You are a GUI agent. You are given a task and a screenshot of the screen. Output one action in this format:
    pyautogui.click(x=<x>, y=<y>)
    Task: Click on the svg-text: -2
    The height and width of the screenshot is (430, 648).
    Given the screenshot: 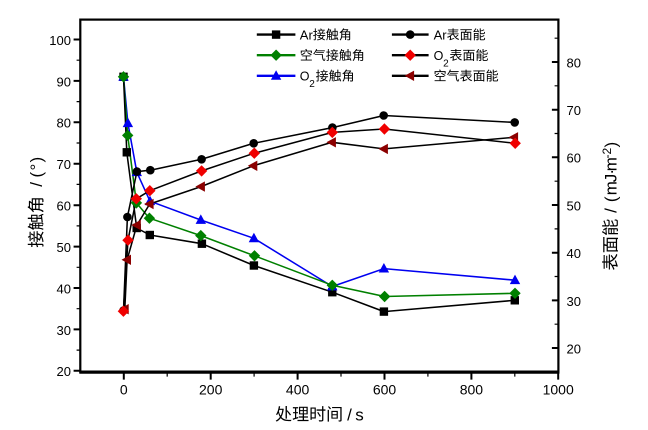 What is the action you would take?
    pyautogui.click(x=607, y=153)
    